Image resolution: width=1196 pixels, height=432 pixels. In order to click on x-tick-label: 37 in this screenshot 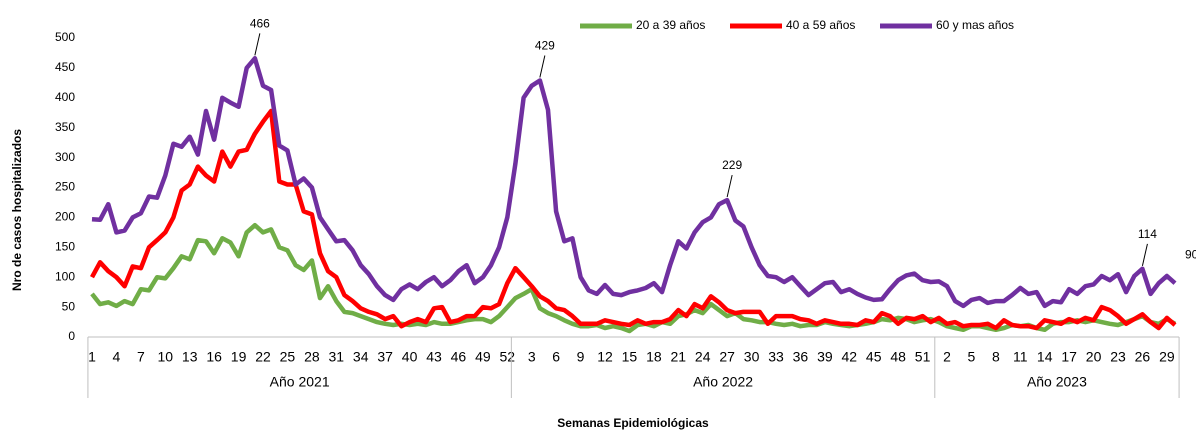, I will do `click(385, 357)`.